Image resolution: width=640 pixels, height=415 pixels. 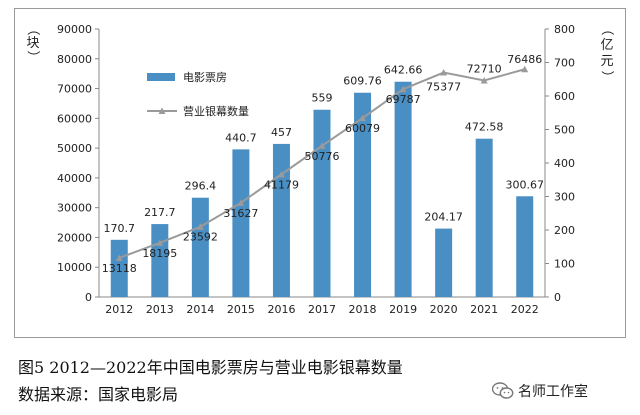 What do you see at coordinates (205, 77) in the screenshot?
I see `legend-bar-label: 电影票房` at bounding box center [205, 77].